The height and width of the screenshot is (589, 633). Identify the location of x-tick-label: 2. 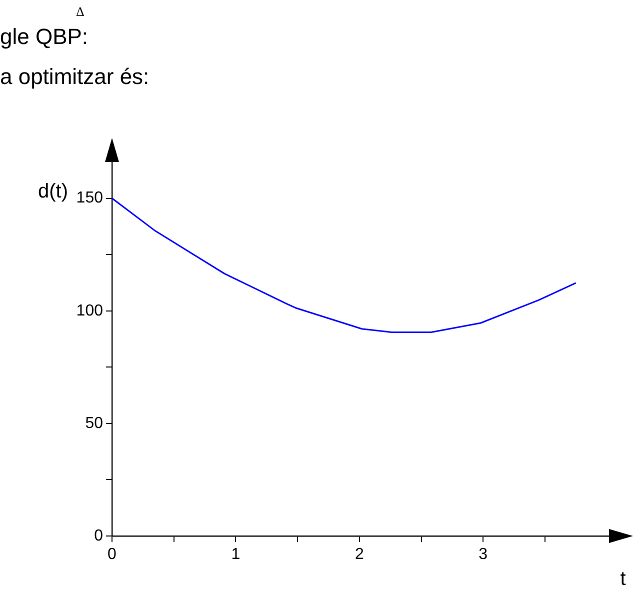
(359, 555).